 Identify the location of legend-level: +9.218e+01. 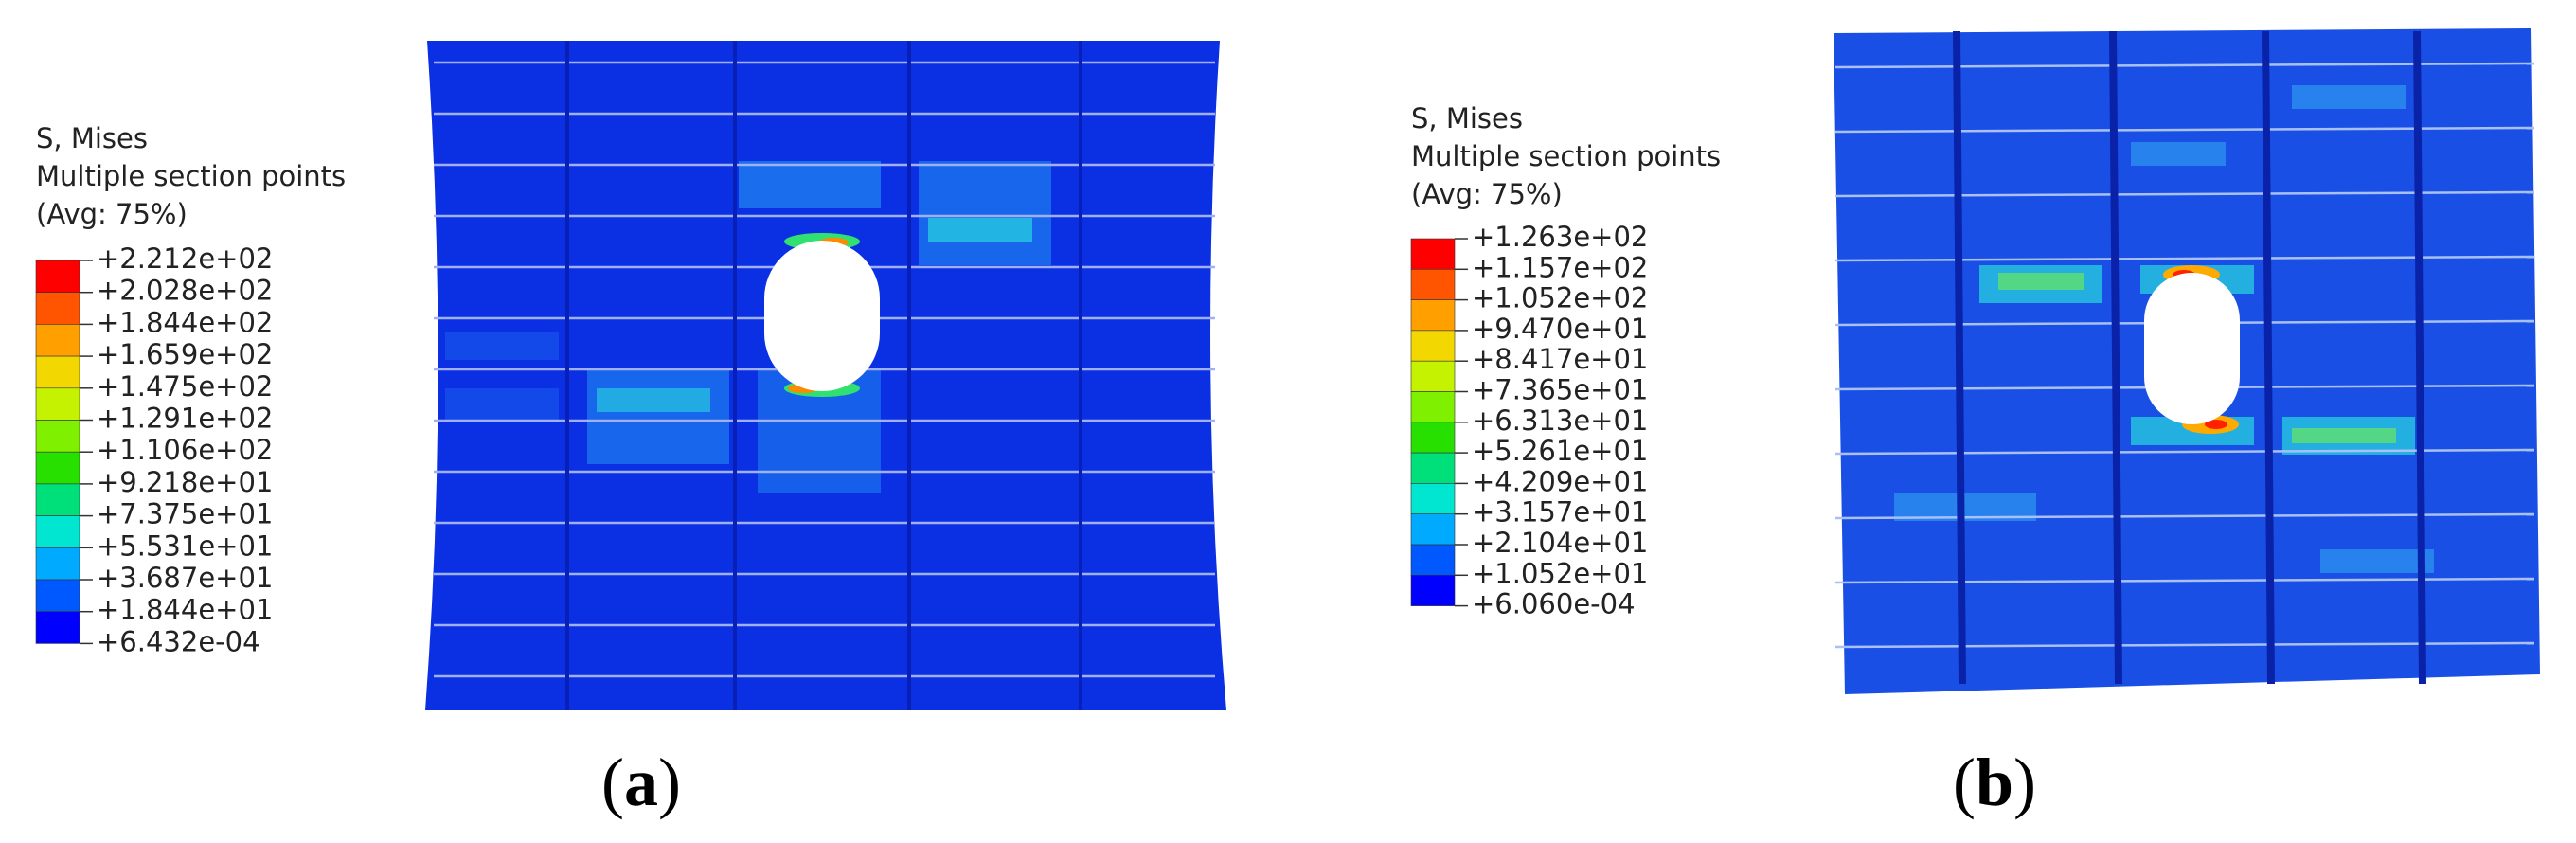
(185, 482).